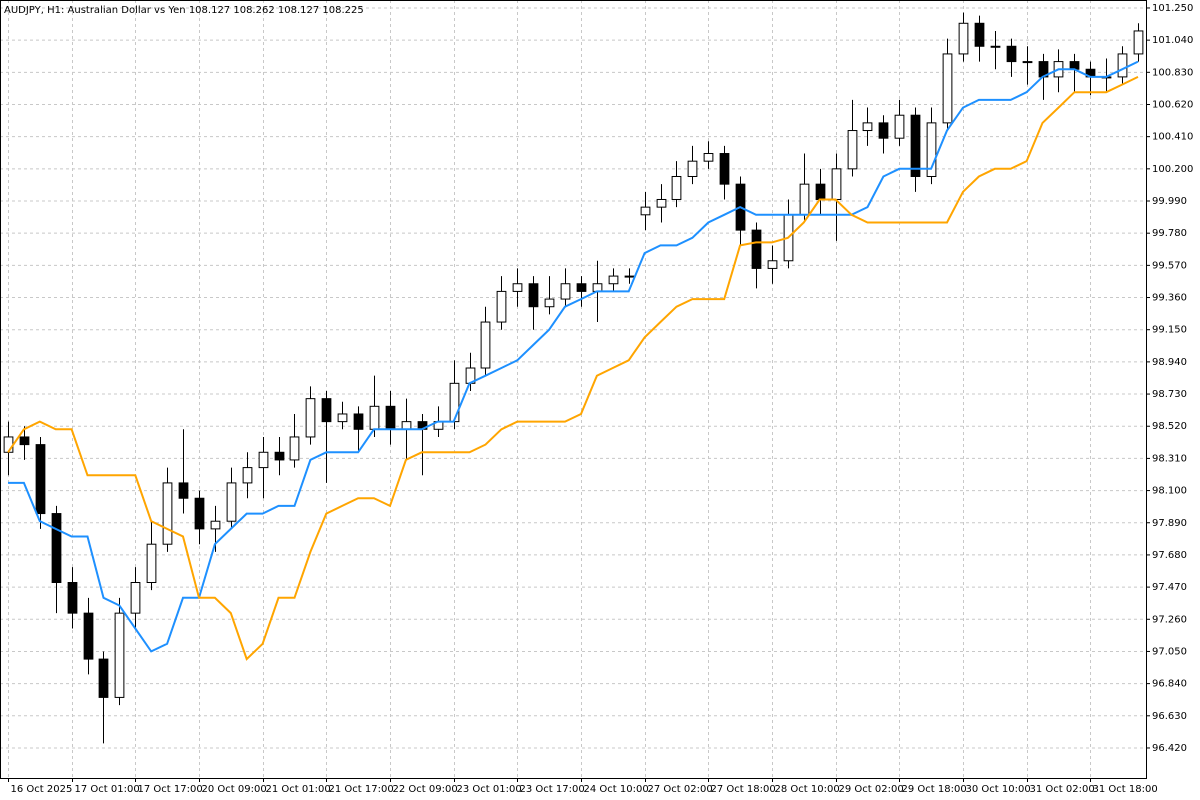 The image size is (1200, 800). I want to click on y-tick-label: 97.470, so click(1169, 587).